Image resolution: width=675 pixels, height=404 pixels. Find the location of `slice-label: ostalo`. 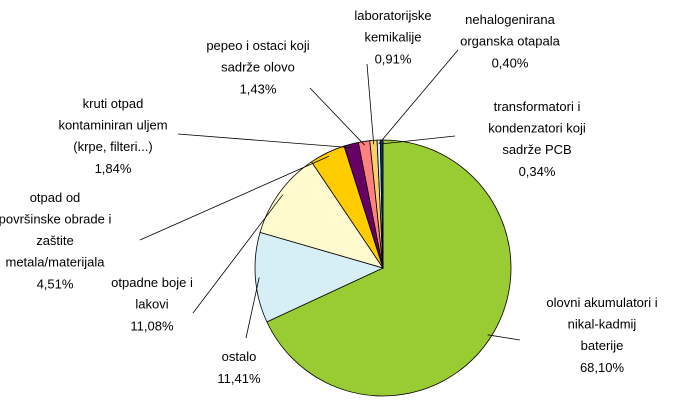

slice-label: ostalo is located at coordinates (239, 356).